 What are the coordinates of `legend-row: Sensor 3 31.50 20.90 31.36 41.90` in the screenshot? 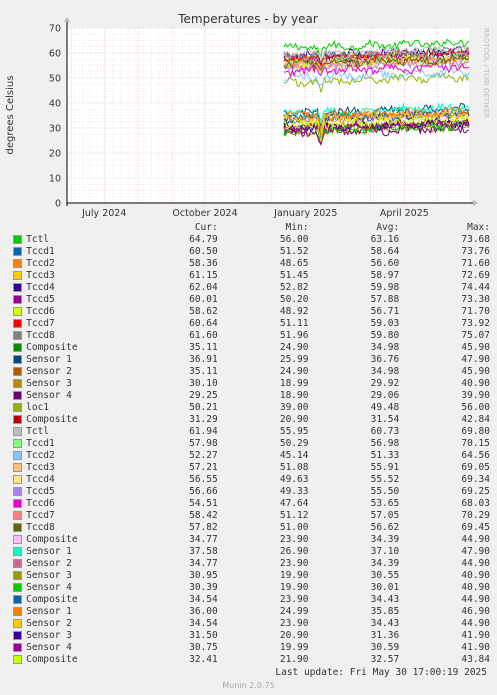 It's located at (250, 636).